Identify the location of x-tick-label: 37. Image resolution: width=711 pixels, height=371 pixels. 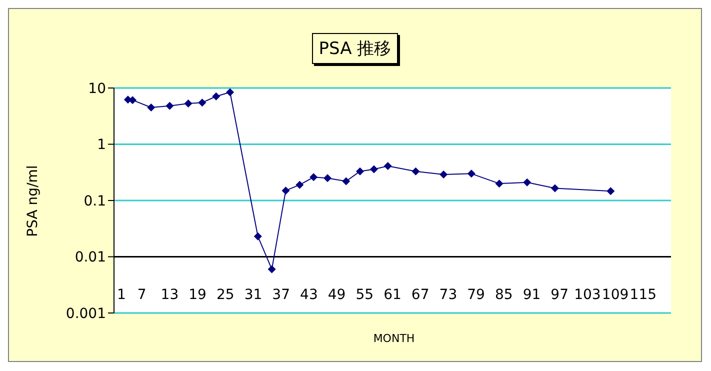
(281, 295).